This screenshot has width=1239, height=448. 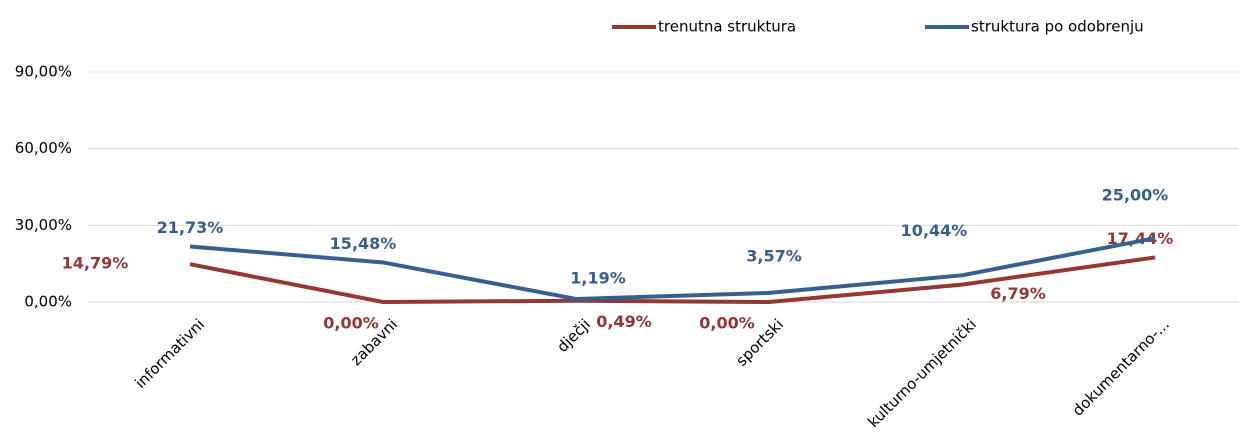 What do you see at coordinates (43, 72) in the screenshot?
I see `y-tick-label: 90,00%` at bounding box center [43, 72].